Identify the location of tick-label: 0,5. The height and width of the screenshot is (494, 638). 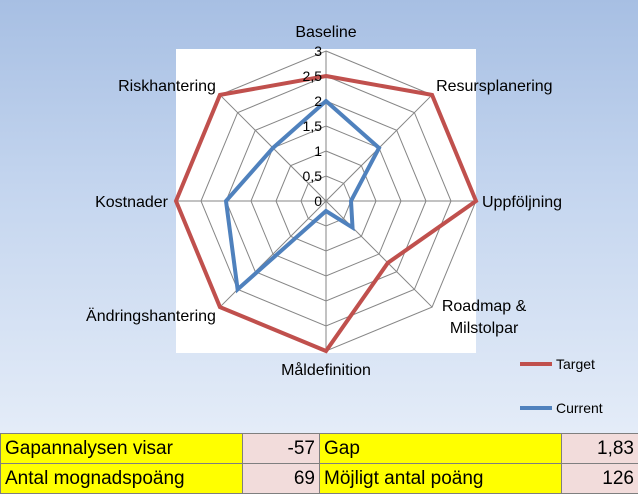
(313, 176).